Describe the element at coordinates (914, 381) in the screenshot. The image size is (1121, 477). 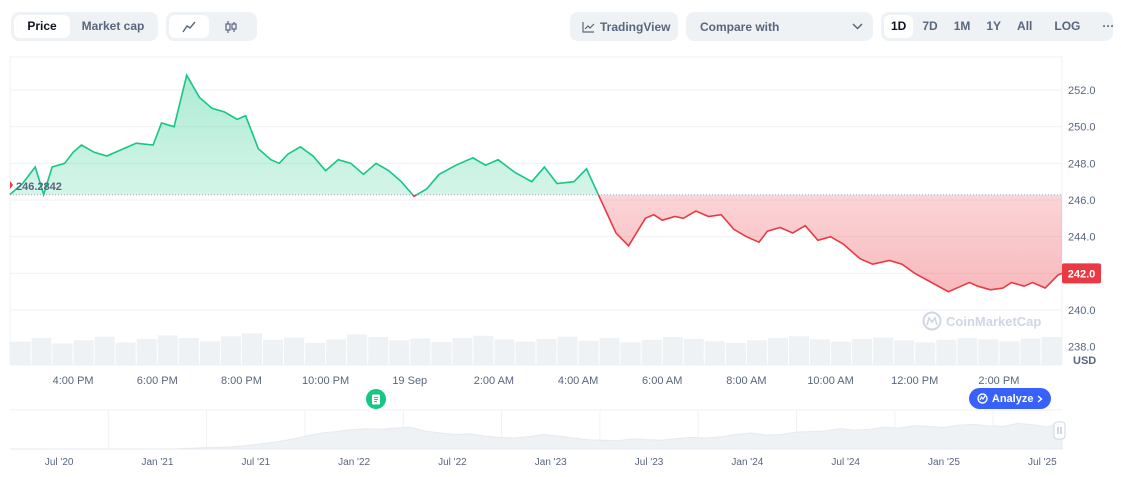
I see `x-tick-label: 12:00 PM` at that location.